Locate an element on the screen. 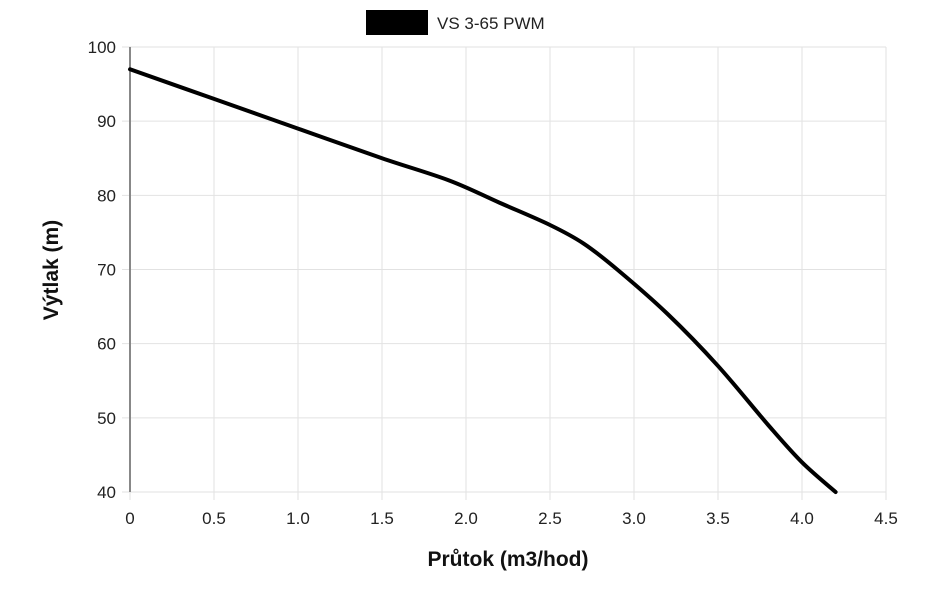 The height and width of the screenshot is (595, 930). y-axis-title: Výtlak (m) is located at coordinates (51, 270).